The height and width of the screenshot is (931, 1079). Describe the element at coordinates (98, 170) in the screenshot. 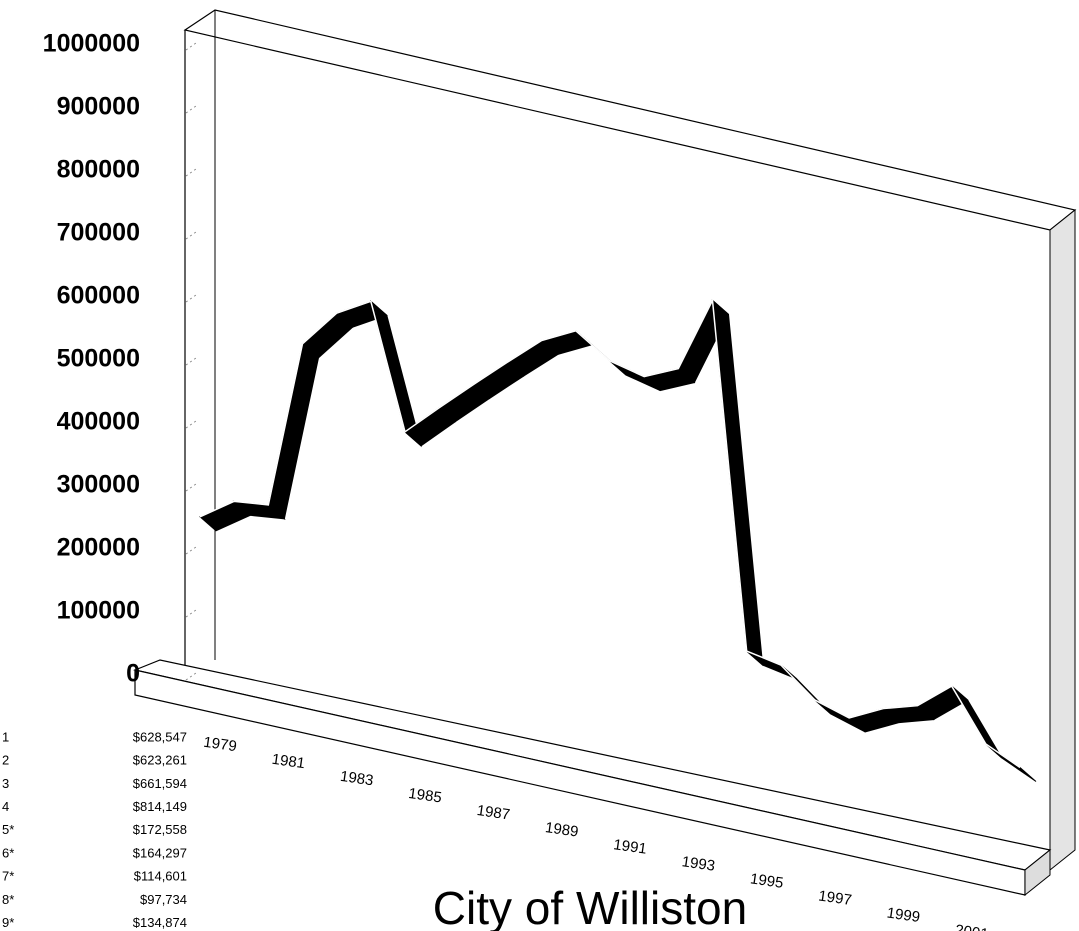

I see `y-tick-label: 800000` at that location.